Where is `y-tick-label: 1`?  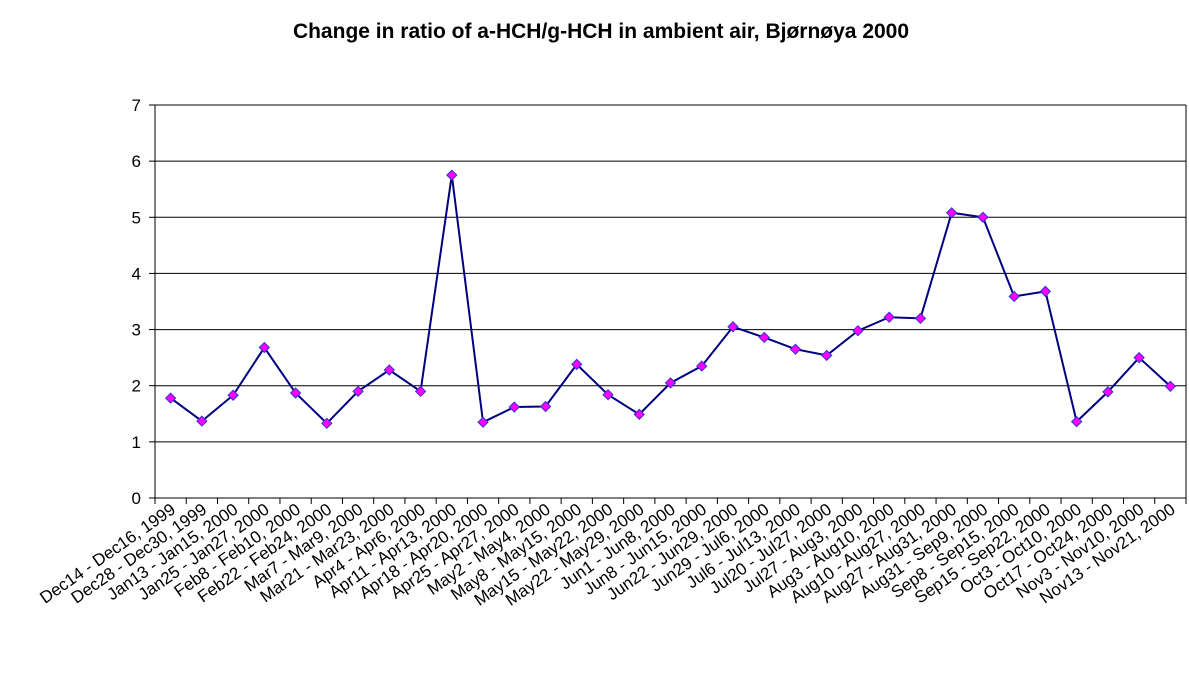
y-tick-label: 1 is located at coordinates (136, 442).